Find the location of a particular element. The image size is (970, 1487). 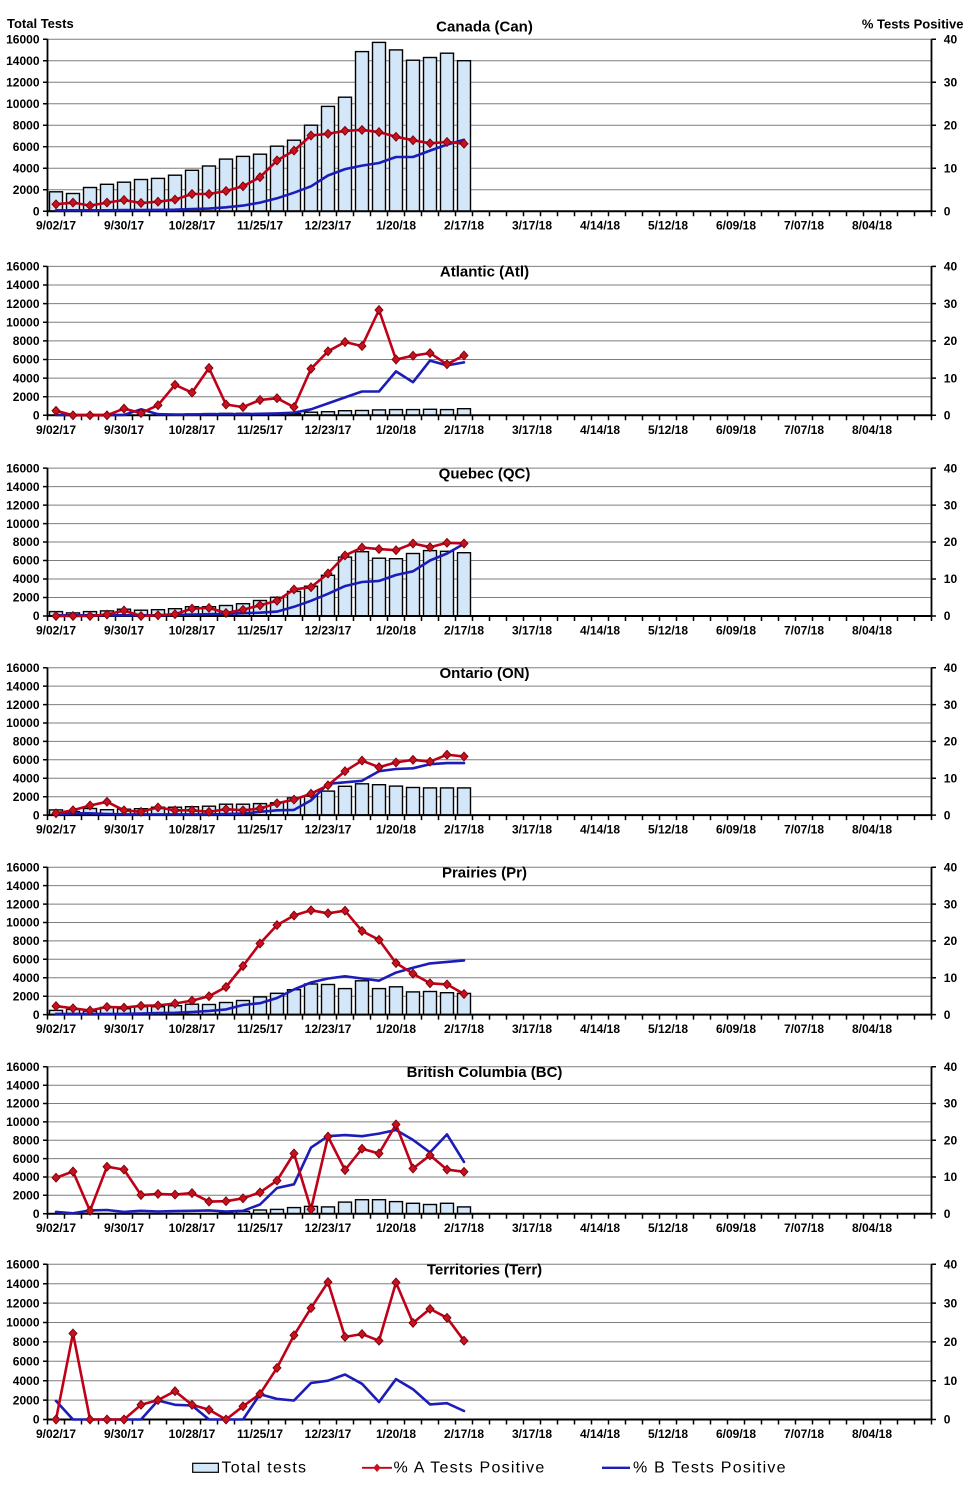

svg-text: Prairies (Pr) is located at coordinates (484, 873).